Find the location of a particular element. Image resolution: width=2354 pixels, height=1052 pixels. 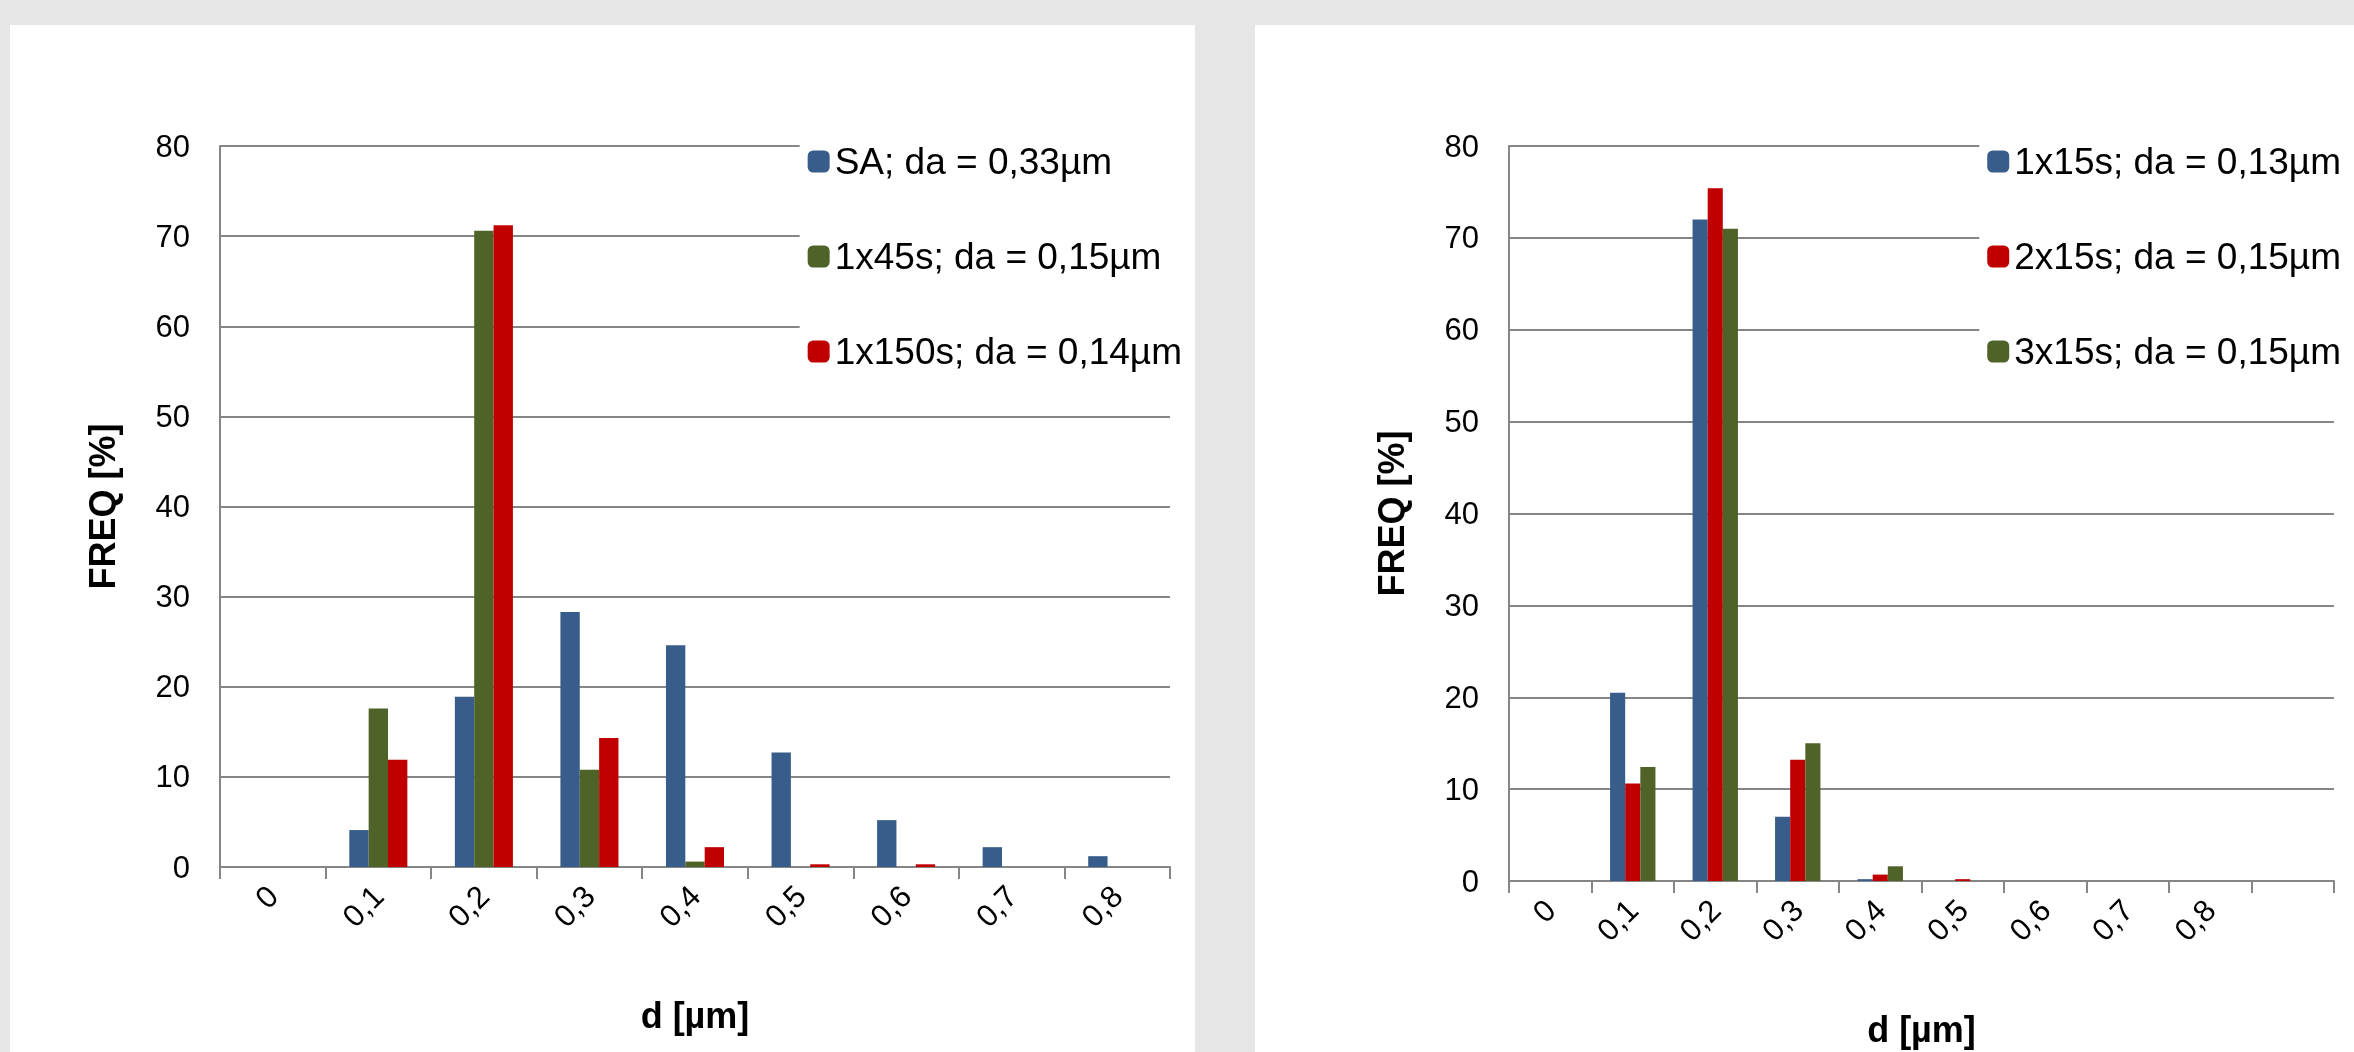

legend-label: 2x15s; da = 0,15µm is located at coordinates (2178, 256).